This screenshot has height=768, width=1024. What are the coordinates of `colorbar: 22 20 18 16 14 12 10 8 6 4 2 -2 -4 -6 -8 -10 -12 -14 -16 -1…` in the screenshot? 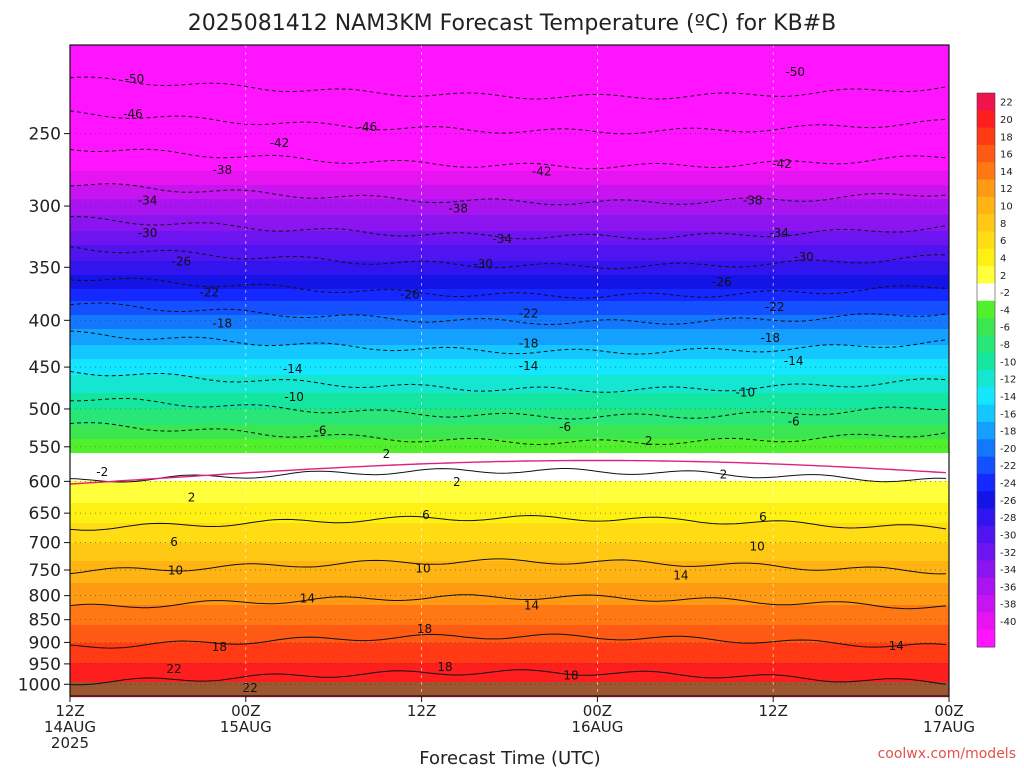 It's located at (996, 370).